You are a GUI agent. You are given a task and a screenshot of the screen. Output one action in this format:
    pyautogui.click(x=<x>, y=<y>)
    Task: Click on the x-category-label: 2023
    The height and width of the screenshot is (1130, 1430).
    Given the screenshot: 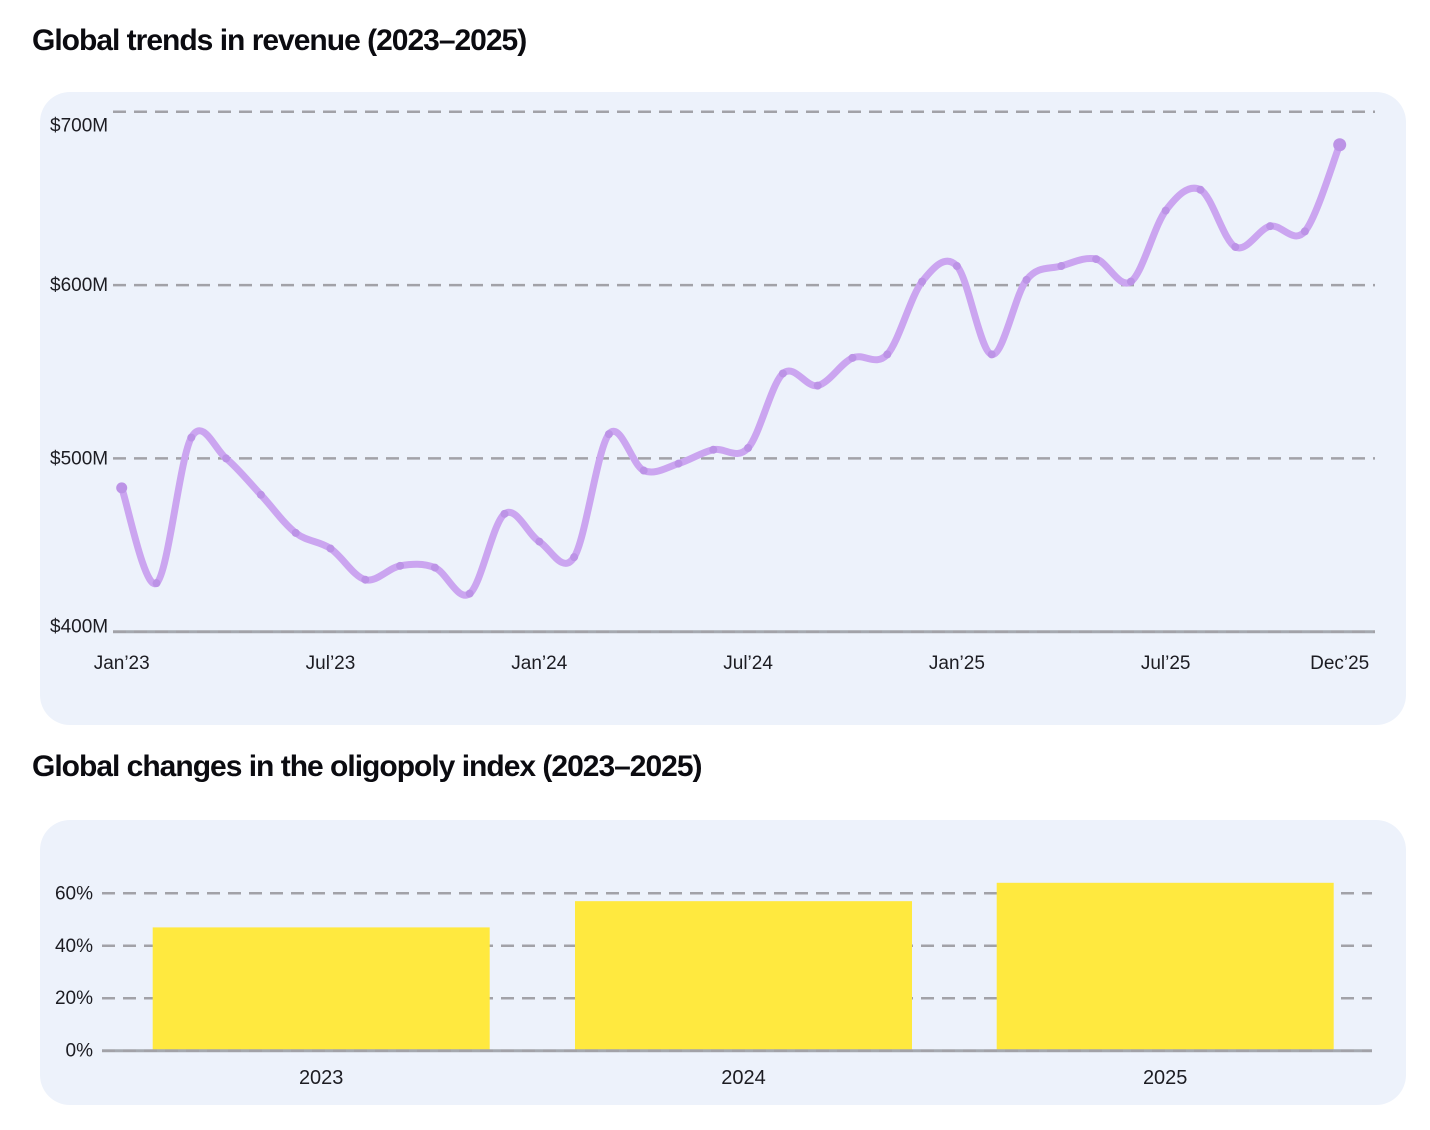 What is the action you would take?
    pyautogui.click(x=321, y=1078)
    